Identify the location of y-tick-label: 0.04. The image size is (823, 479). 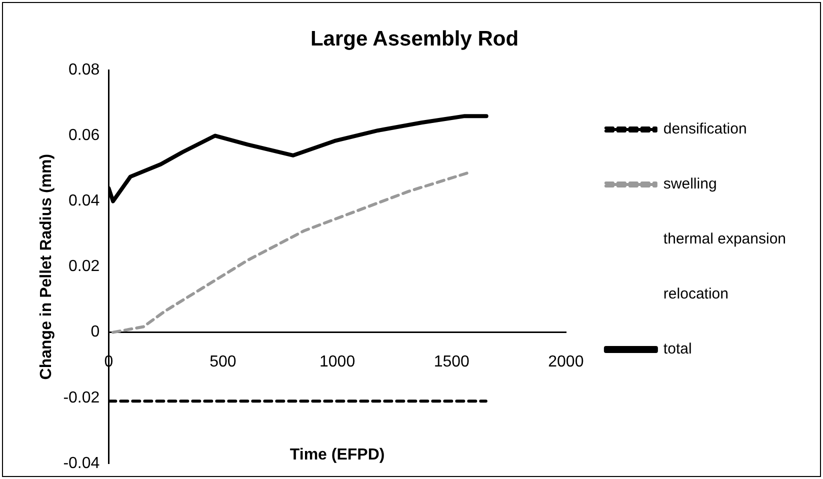
(84, 201).